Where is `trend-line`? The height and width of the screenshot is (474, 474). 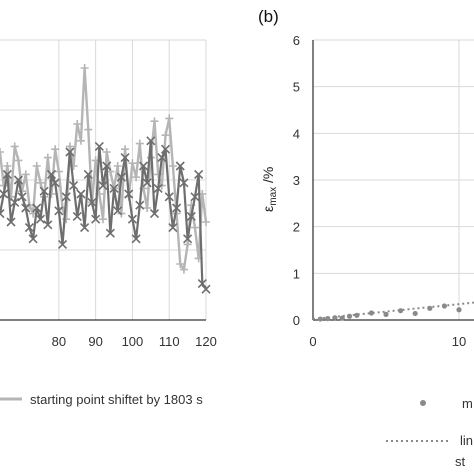
trend-line is located at coordinates (393, 311).